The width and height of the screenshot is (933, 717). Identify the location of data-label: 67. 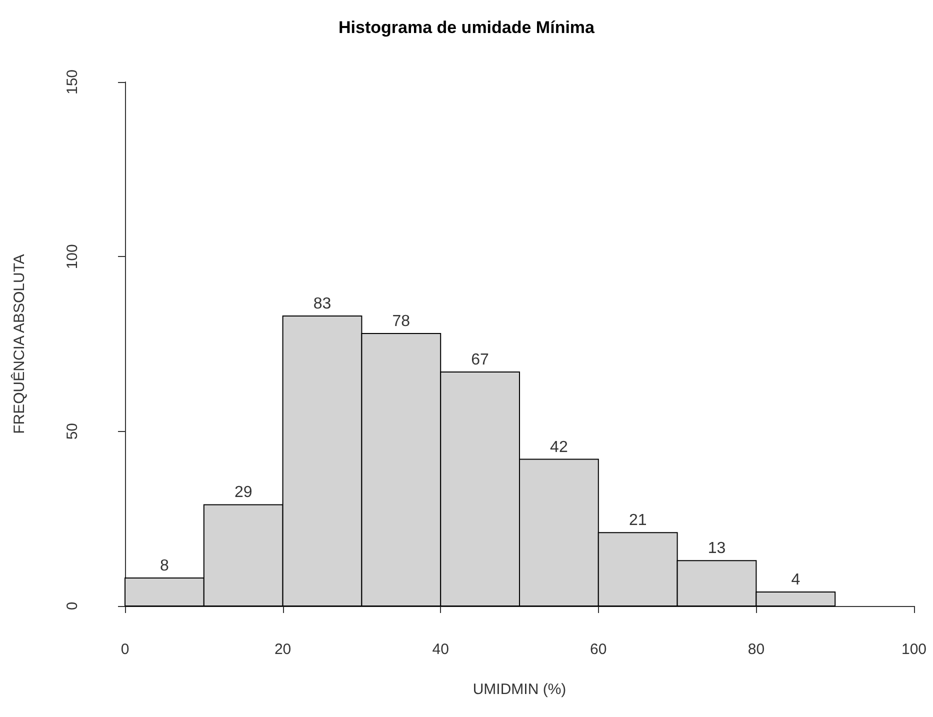
(480, 359).